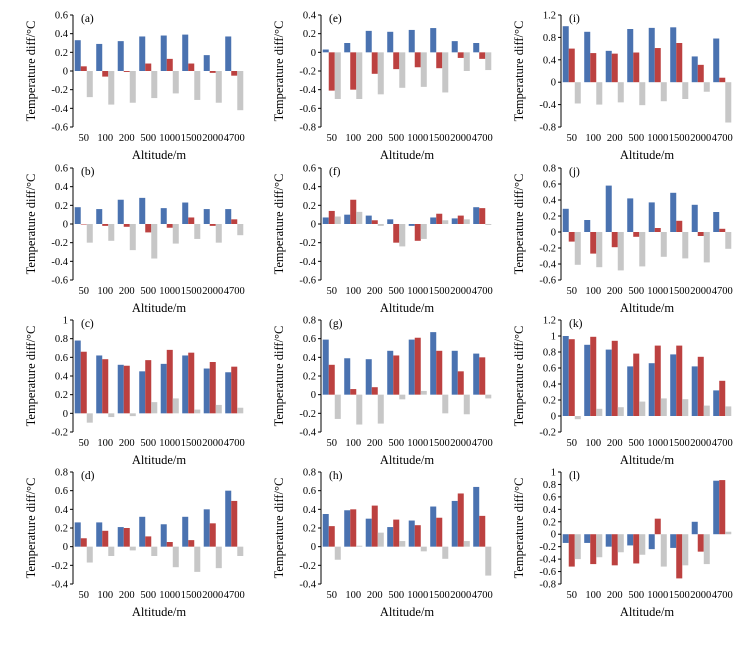 This screenshot has height=653, width=755. What do you see at coordinates (407, 460) in the screenshot?
I see `x-axis-title: Altitude/m` at bounding box center [407, 460].